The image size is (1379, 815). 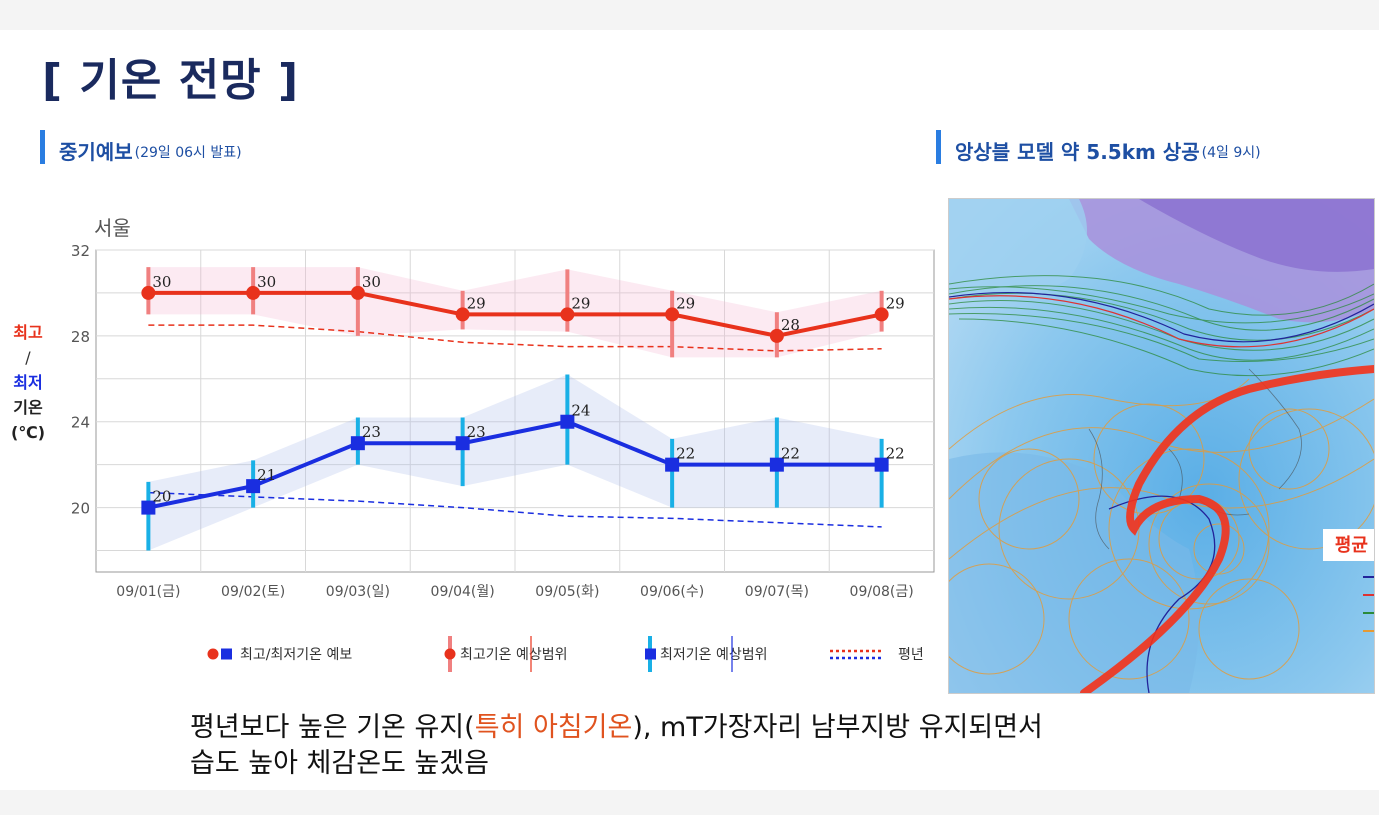 What do you see at coordinates (837, 727) in the screenshot?
I see `caption-line-1-b: ), mT가장자리 남부지방 유지되면서` at bounding box center [837, 727].